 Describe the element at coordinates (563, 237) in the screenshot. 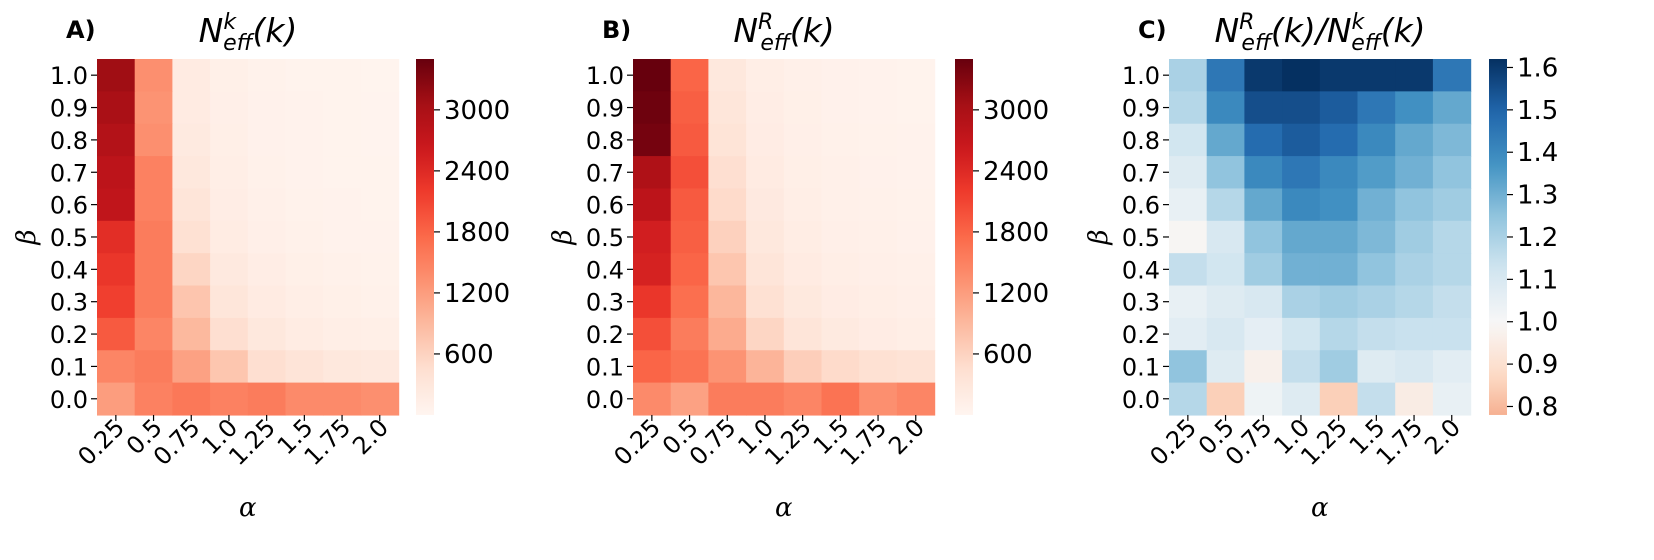

I see `y-axis-label: β` at that location.